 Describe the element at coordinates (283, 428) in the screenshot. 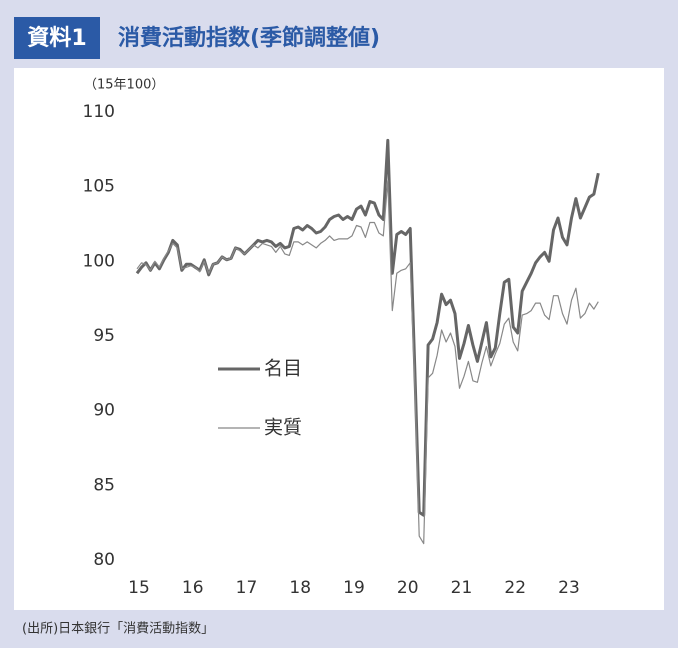

I see `legend-label: 実質` at that location.